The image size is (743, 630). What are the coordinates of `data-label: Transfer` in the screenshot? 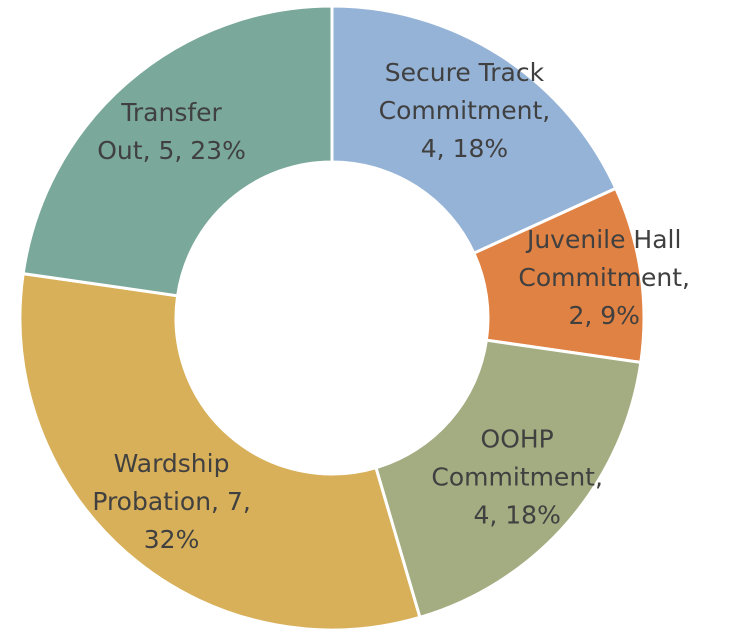 It's located at (171, 112).